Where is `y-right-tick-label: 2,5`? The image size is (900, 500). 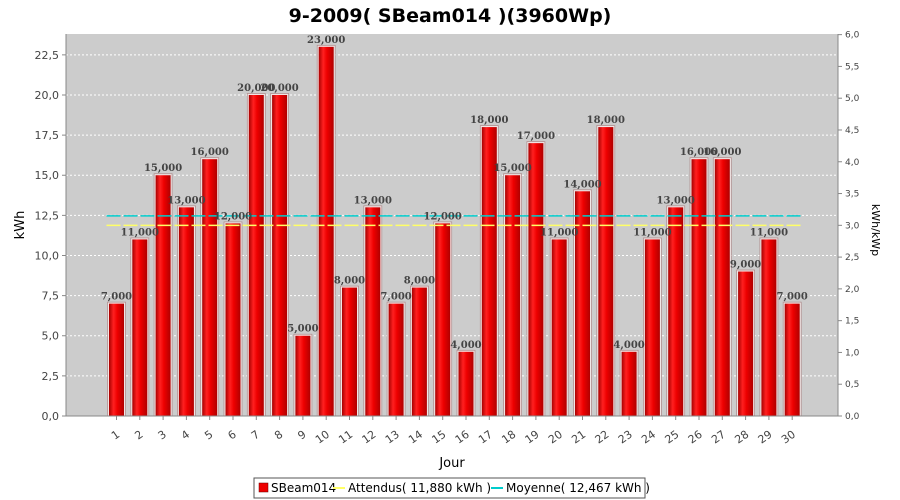
y-right-tick-label: 2,5 is located at coordinates (852, 258).